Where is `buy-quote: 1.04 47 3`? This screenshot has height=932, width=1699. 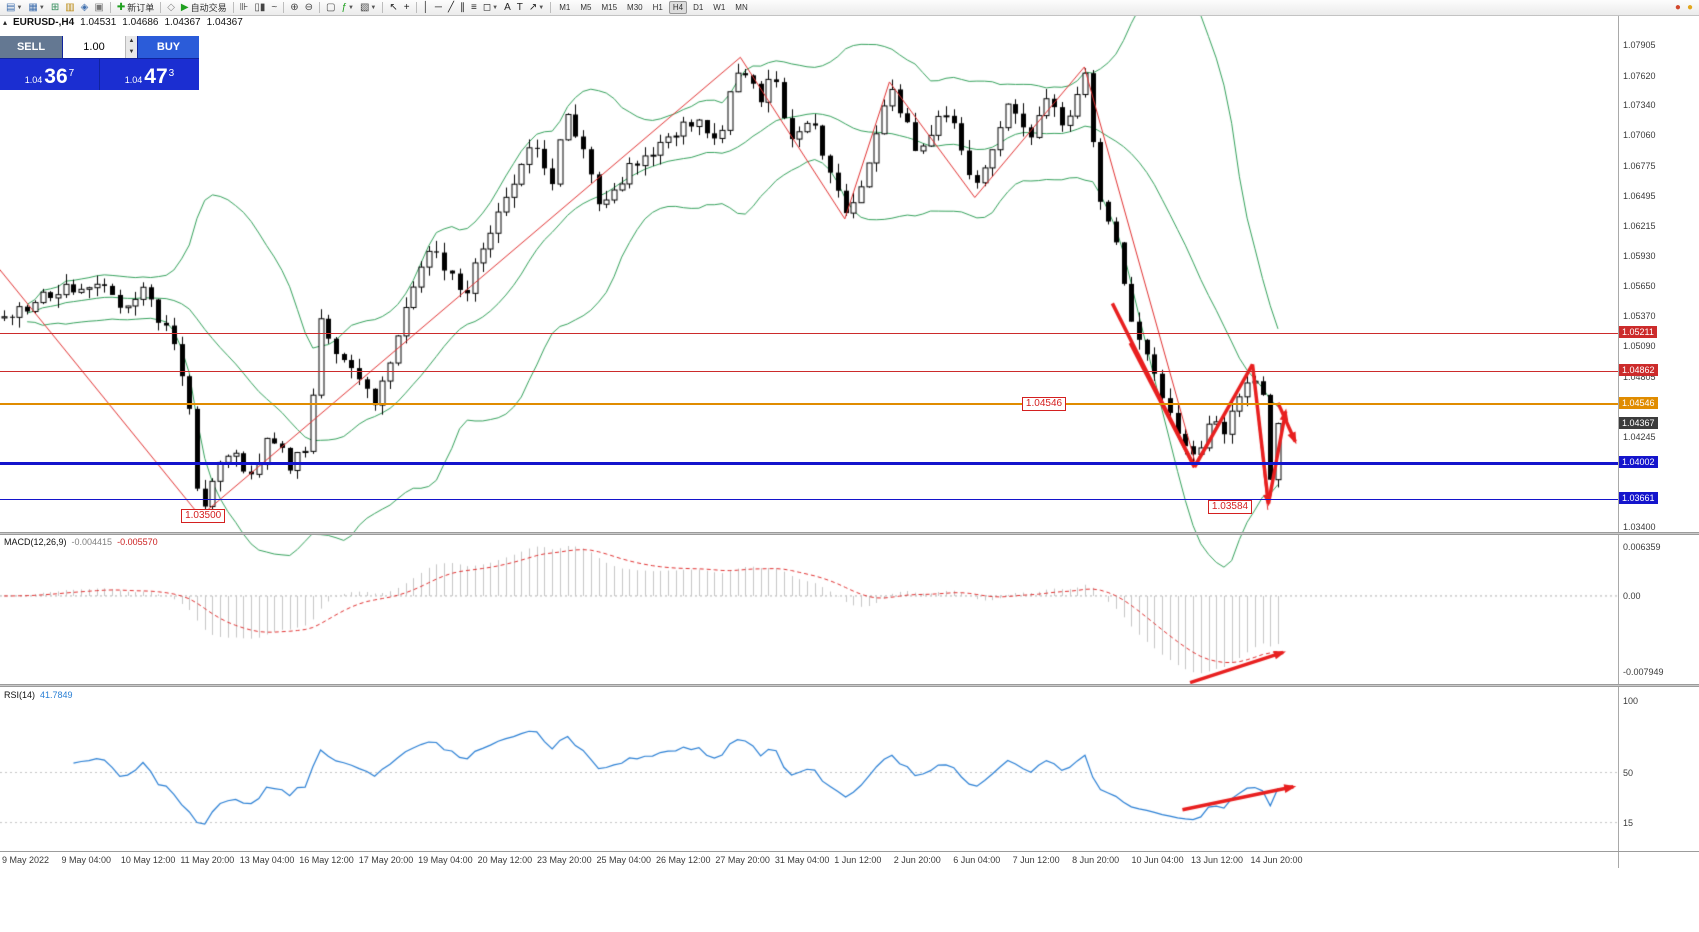
buy-quote: 1.04 47 3 is located at coordinates (149, 74).